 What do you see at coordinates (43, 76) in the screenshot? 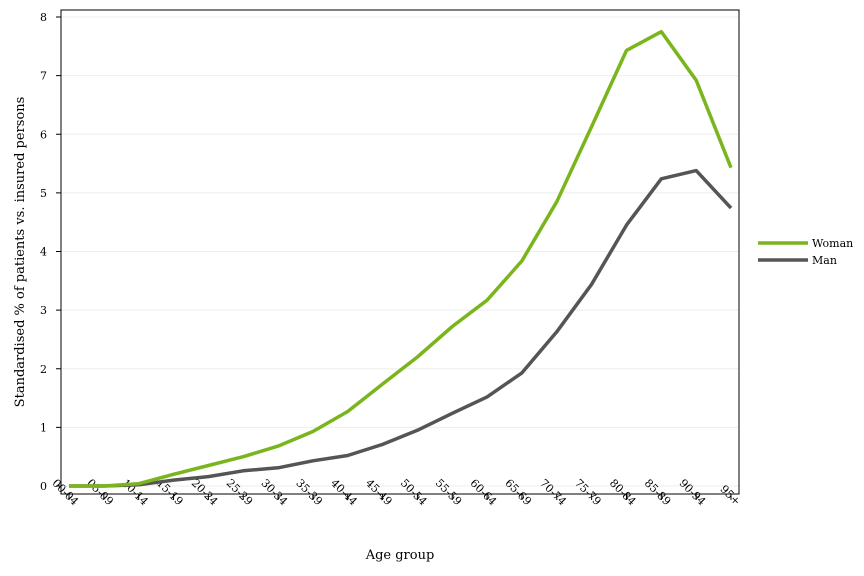
I see `y-tick-label: 7` at bounding box center [43, 76].